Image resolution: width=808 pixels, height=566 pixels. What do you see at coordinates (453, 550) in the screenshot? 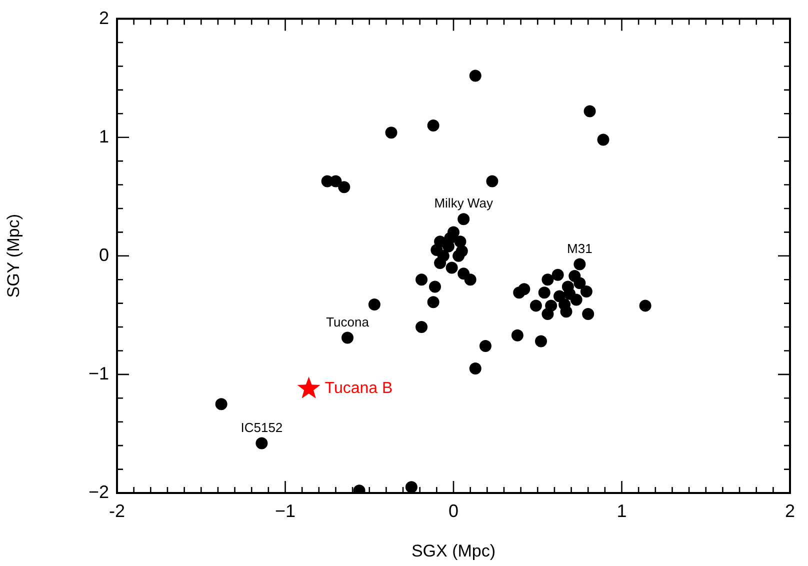
I see `x-axis-title: SGX (Mpc)` at bounding box center [453, 550].